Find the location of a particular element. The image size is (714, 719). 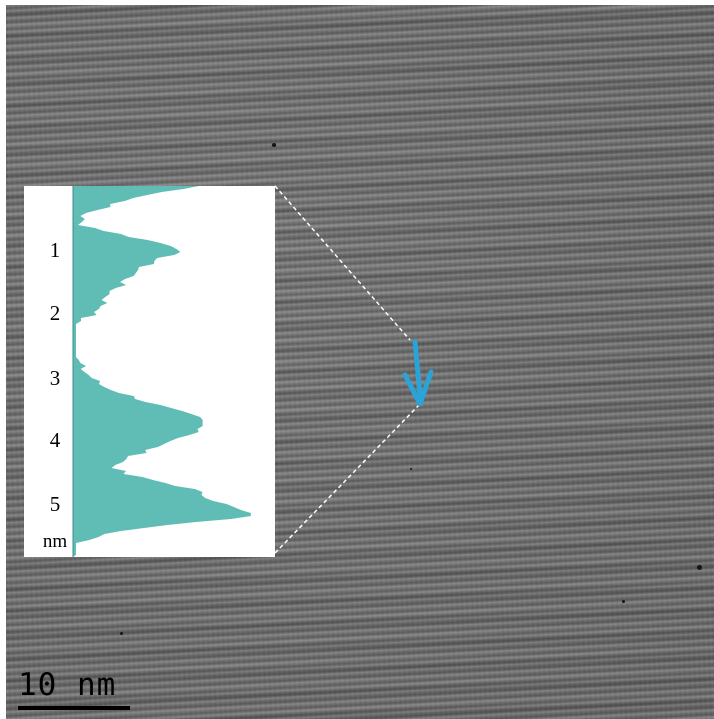

intensity-profile-area is located at coordinates (162, 371).